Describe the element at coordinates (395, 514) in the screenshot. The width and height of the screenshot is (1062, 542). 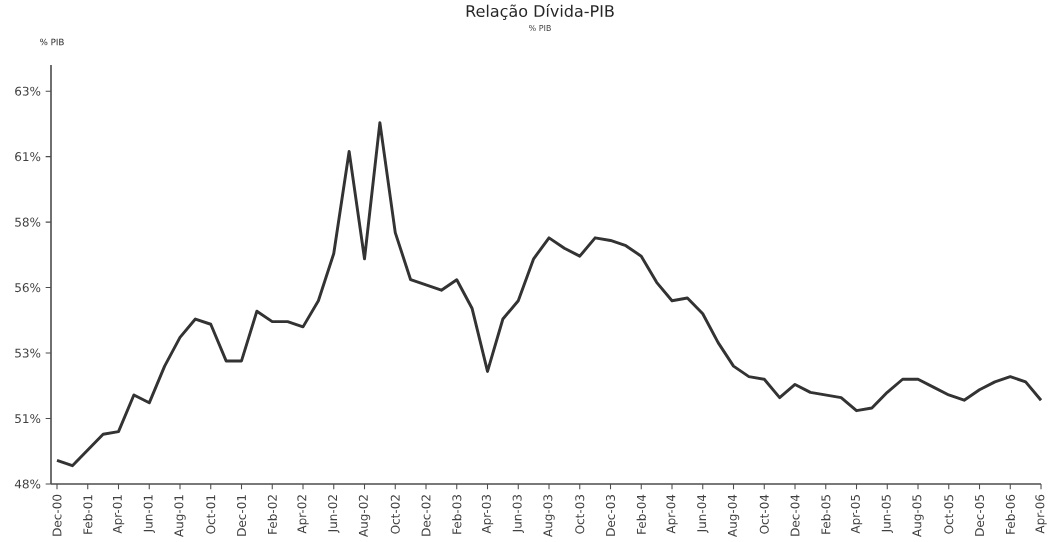
I see `x-tick-label: Oct-02` at that location.